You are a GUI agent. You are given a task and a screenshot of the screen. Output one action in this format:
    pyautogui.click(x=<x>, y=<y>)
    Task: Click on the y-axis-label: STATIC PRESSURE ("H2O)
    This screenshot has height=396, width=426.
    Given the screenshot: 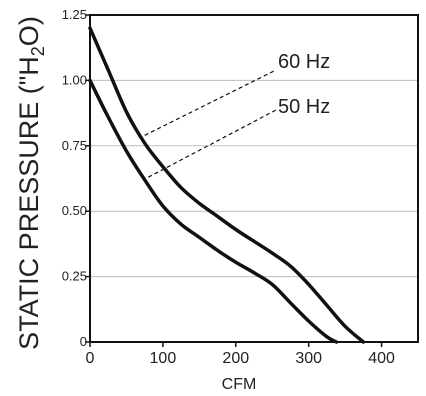 What is the action you would take?
    pyautogui.click(x=31, y=183)
    